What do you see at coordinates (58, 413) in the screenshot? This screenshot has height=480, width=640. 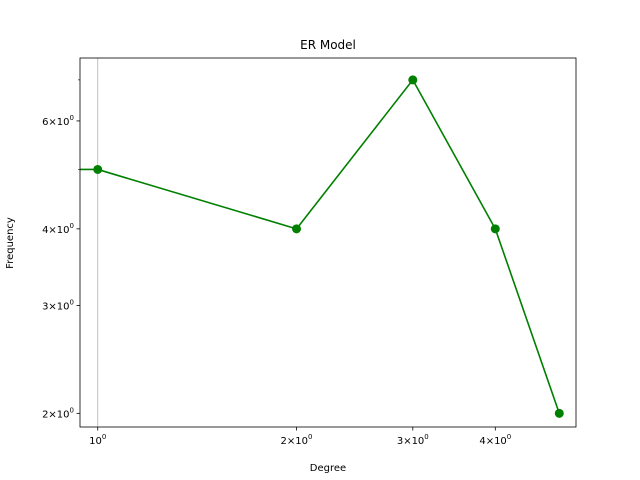 I see `y-tick-label: 2×100` at bounding box center [58, 413].